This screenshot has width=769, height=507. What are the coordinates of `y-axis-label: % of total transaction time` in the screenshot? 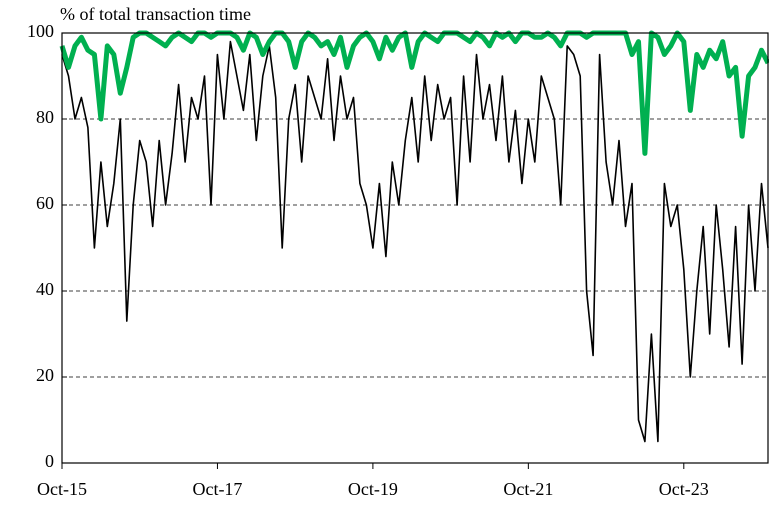 It's located at (155, 14).